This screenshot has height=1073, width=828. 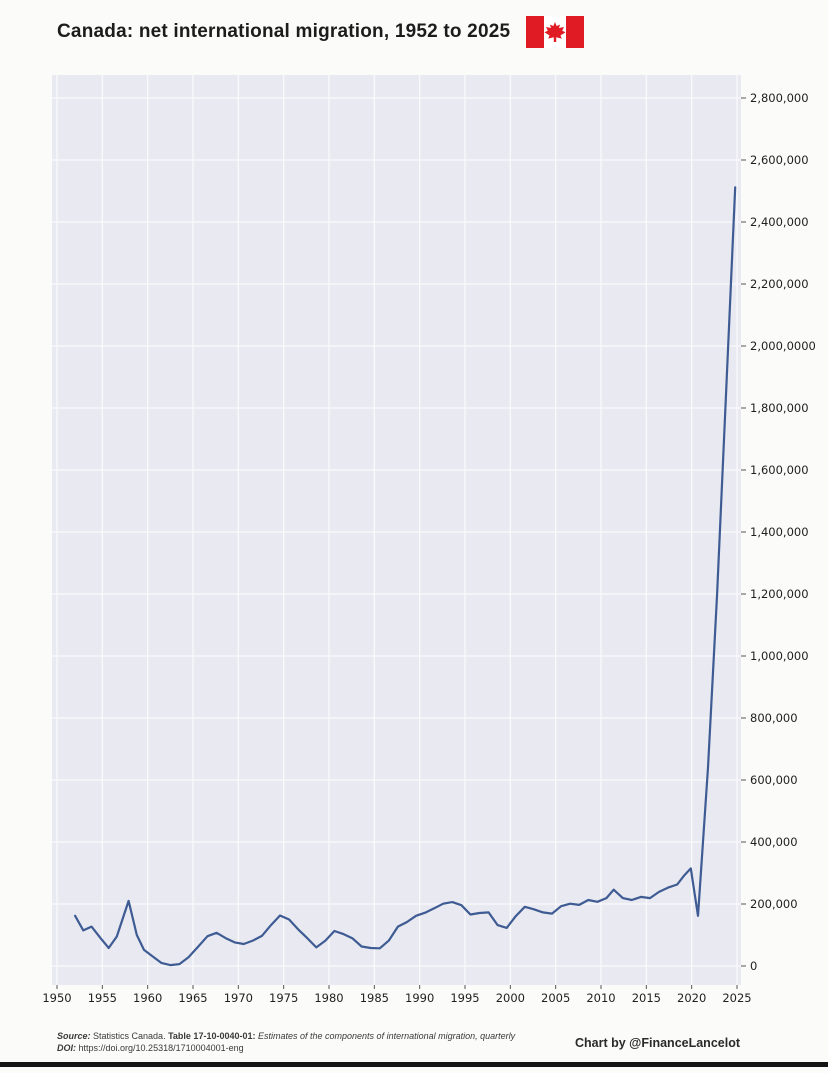 I want to click on y-tick-label: 1,400,000, so click(x=779, y=532).